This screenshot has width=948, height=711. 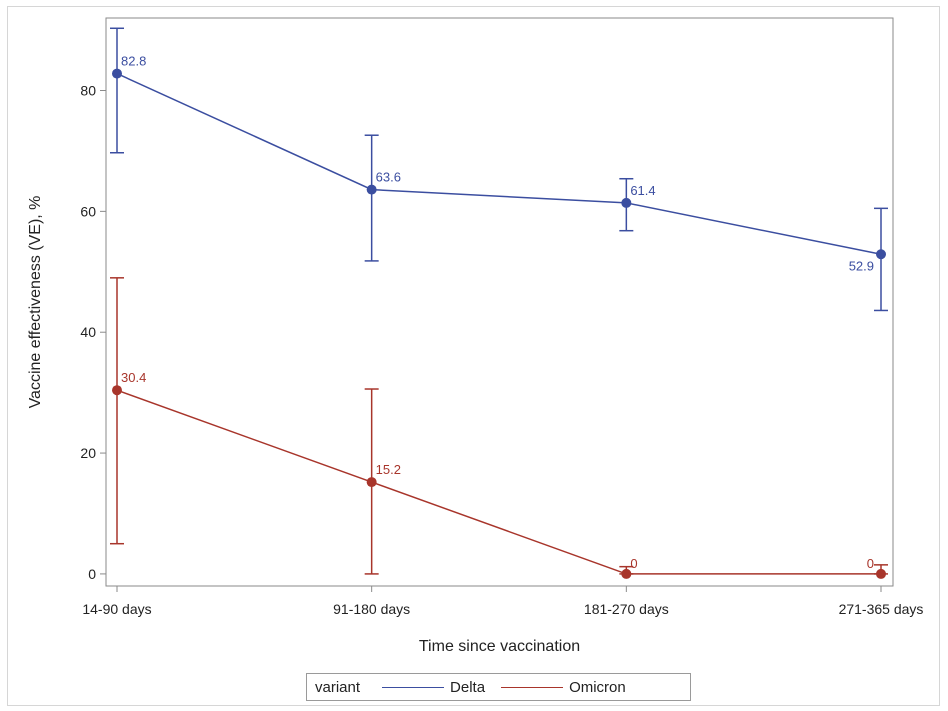 What do you see at coordinates (92, 574) in the screenshot?
I see `y-tick-label: 0` at bounding box center [92, 574].